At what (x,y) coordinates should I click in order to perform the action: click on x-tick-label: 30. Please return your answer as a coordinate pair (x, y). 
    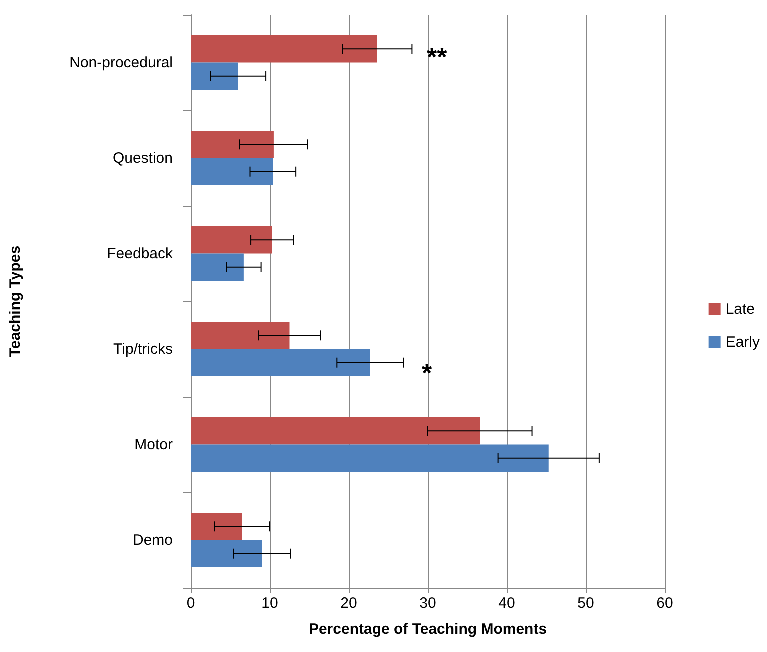
    Looking at the image, I should click on (428, 603).